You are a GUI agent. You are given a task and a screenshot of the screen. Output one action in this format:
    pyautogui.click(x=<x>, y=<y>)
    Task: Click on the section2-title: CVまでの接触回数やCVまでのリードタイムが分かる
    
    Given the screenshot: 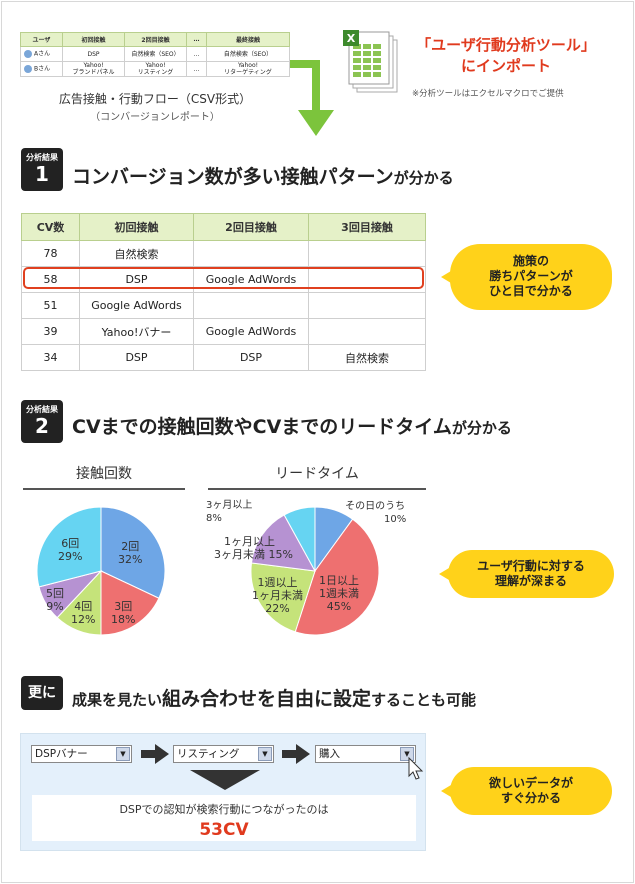 What is the action you would take?
    pyautogui.click(x=292, y=427)
    